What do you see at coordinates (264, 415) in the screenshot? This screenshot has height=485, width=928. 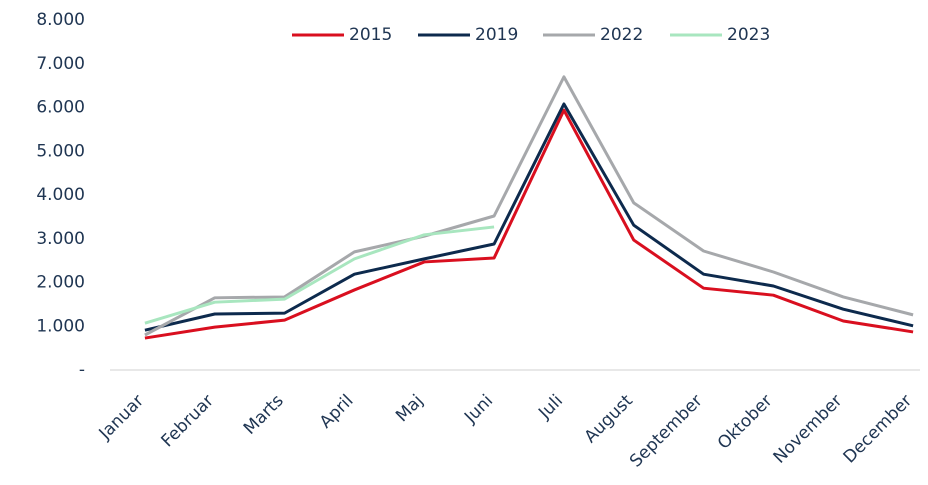 I see `x-tick-label: Marts` at bounding box center [264, 415].